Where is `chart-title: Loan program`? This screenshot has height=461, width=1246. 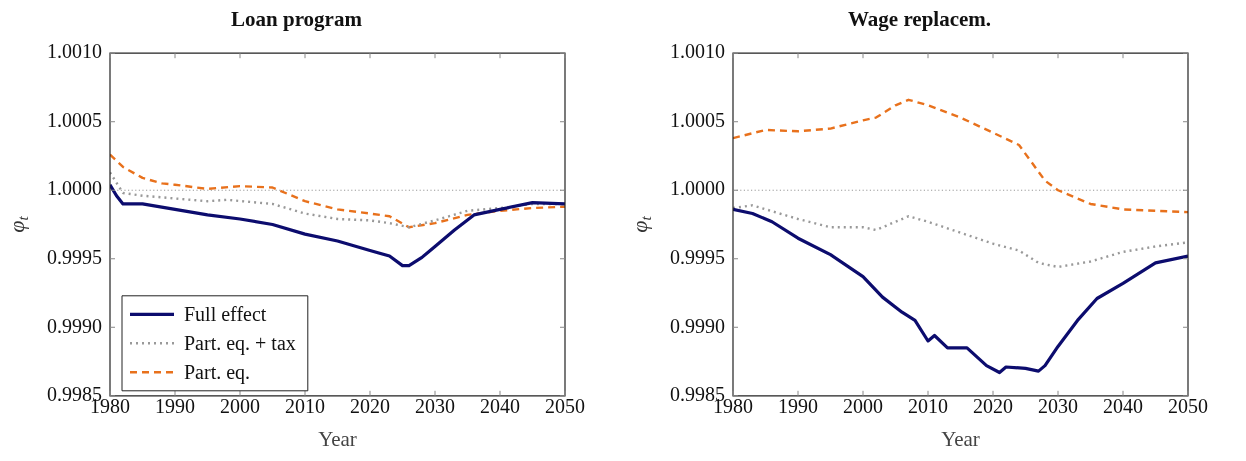 chart-title: Loan program is located at coordinates (297, 19).